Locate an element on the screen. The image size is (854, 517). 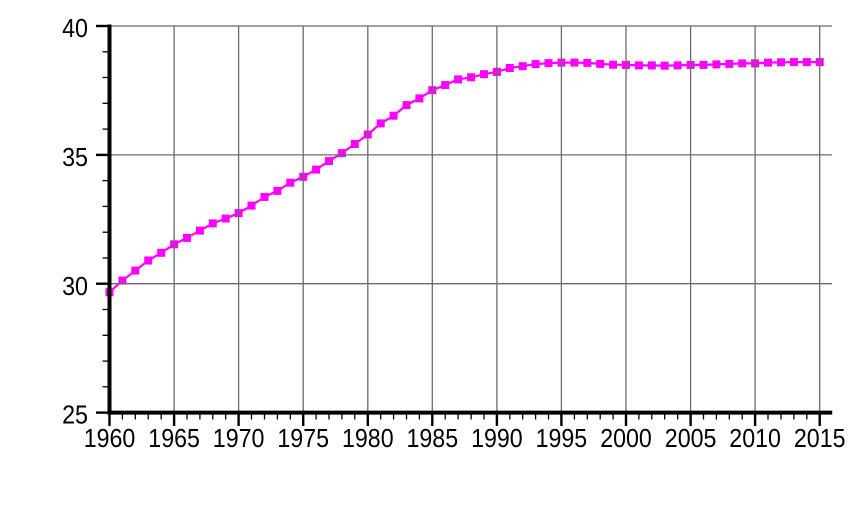
svg-text: 1975 is located at coordinates (303, 438).